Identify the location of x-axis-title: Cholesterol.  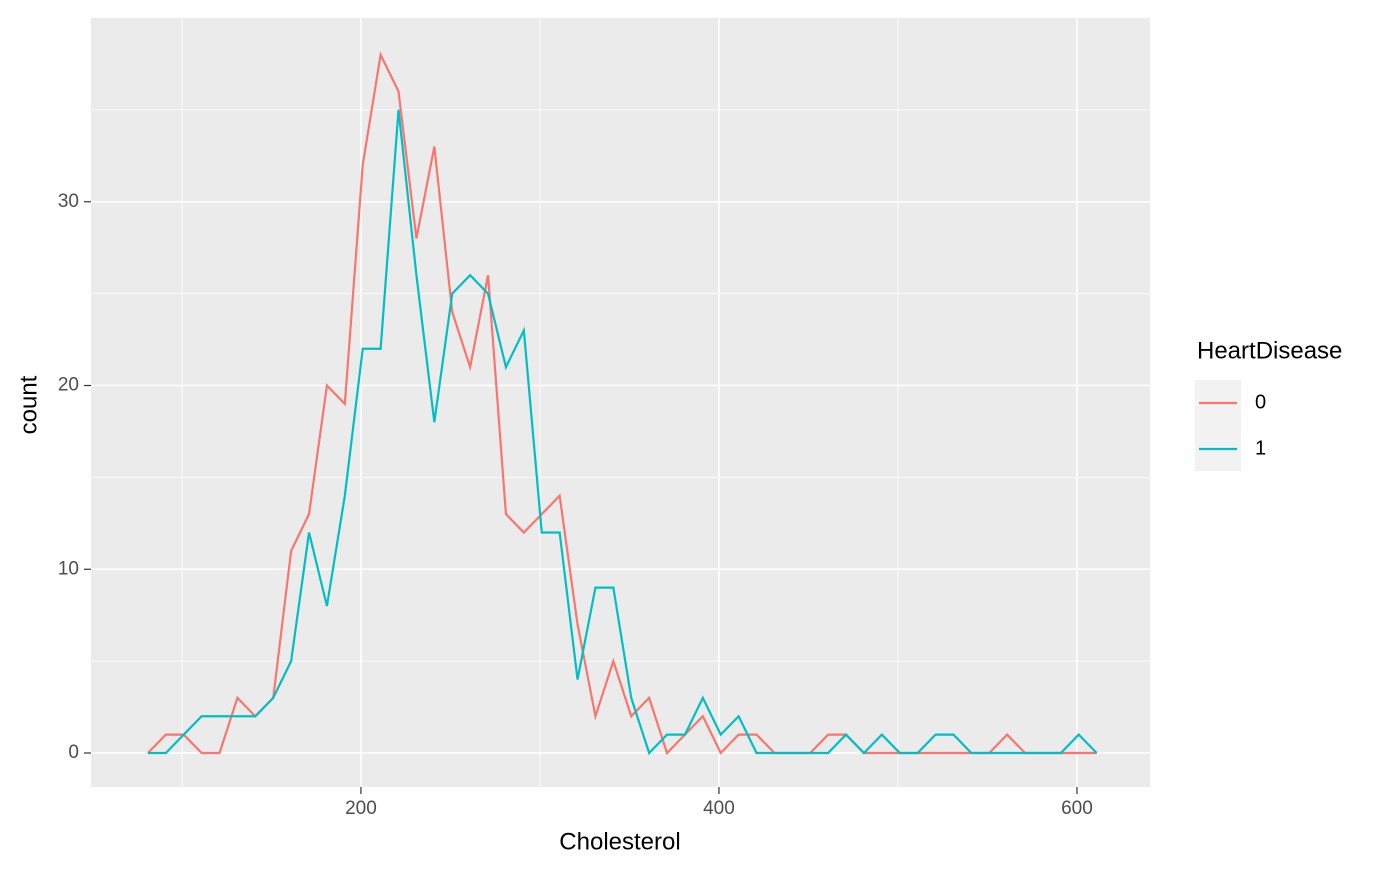
(619, 841).